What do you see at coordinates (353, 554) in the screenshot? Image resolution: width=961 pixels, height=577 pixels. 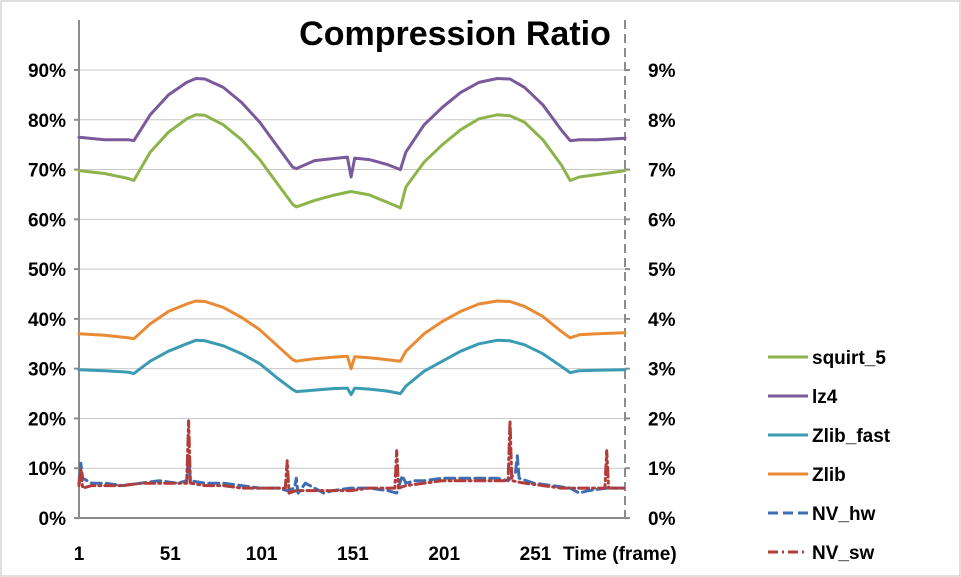 I see `x-tick-label: 151` at bounding box center [353, 554].